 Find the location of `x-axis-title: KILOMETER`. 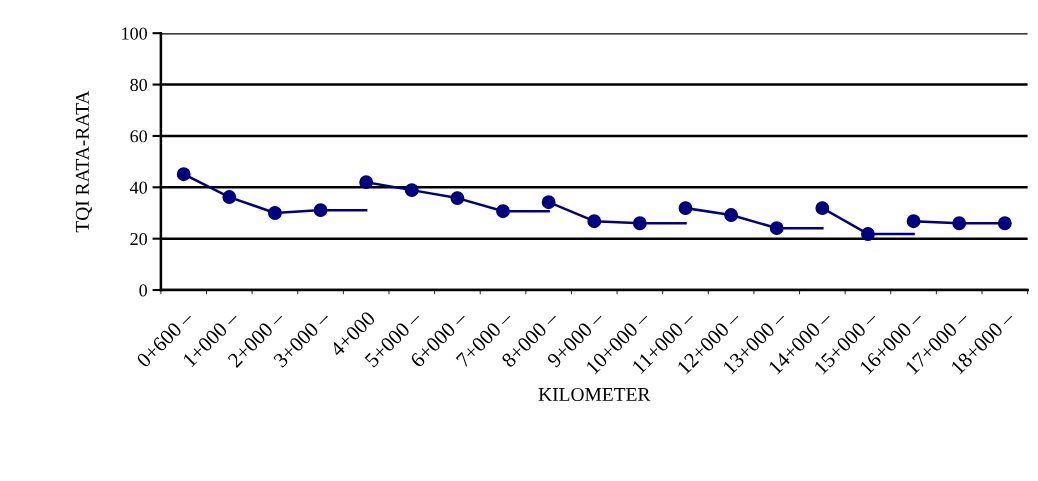

x-axis-title: KILOMETER is located at coordinates (594, 394).